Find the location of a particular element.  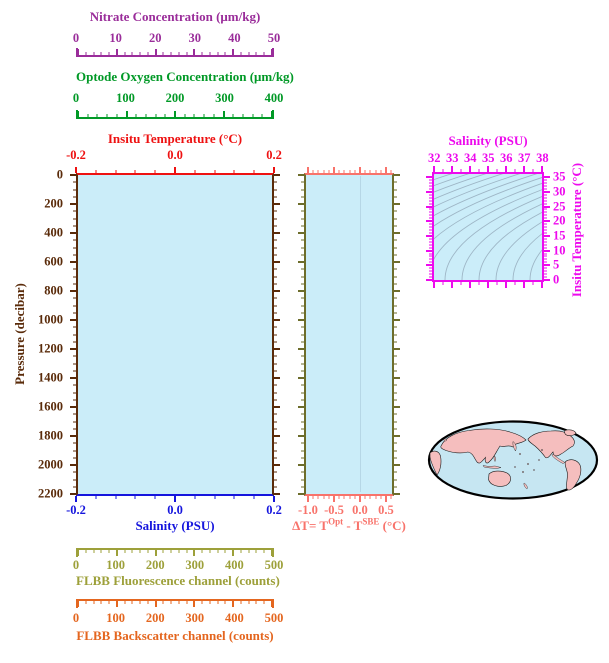

isopycnal-contours is located at coordinates (488, 227).